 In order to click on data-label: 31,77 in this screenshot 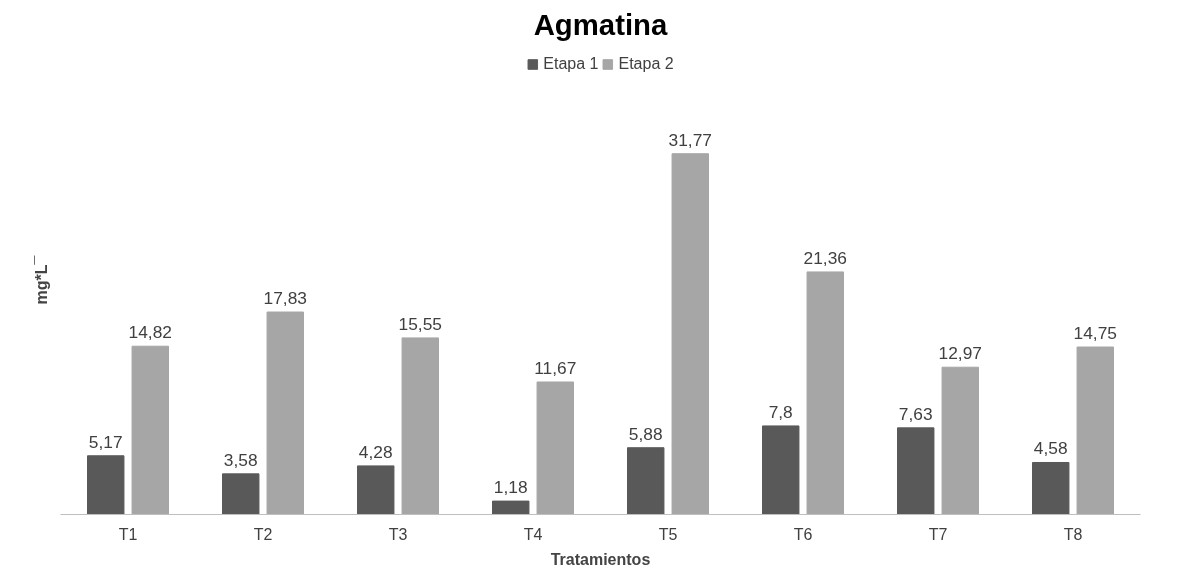, I will do `click(690, 139)`.